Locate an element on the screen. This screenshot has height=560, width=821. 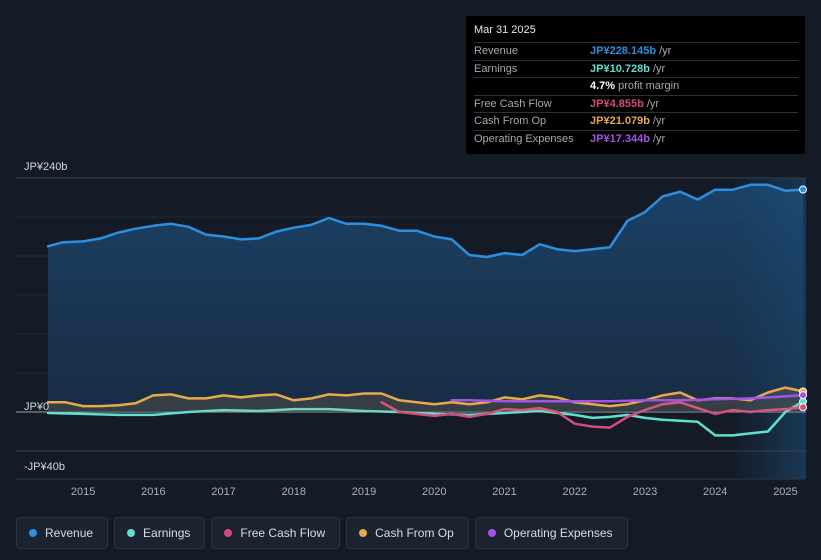
legend-item-operating-expenses: Operating Expenses is located at coordinates (551, 533).